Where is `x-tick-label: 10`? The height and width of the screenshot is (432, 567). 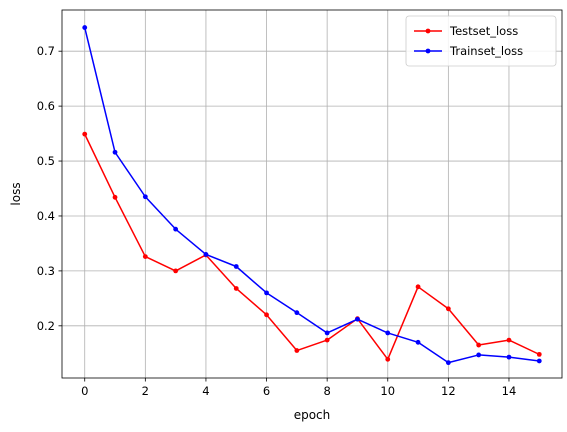 x-tick-label: 10 is located at coordinates (387, 391).